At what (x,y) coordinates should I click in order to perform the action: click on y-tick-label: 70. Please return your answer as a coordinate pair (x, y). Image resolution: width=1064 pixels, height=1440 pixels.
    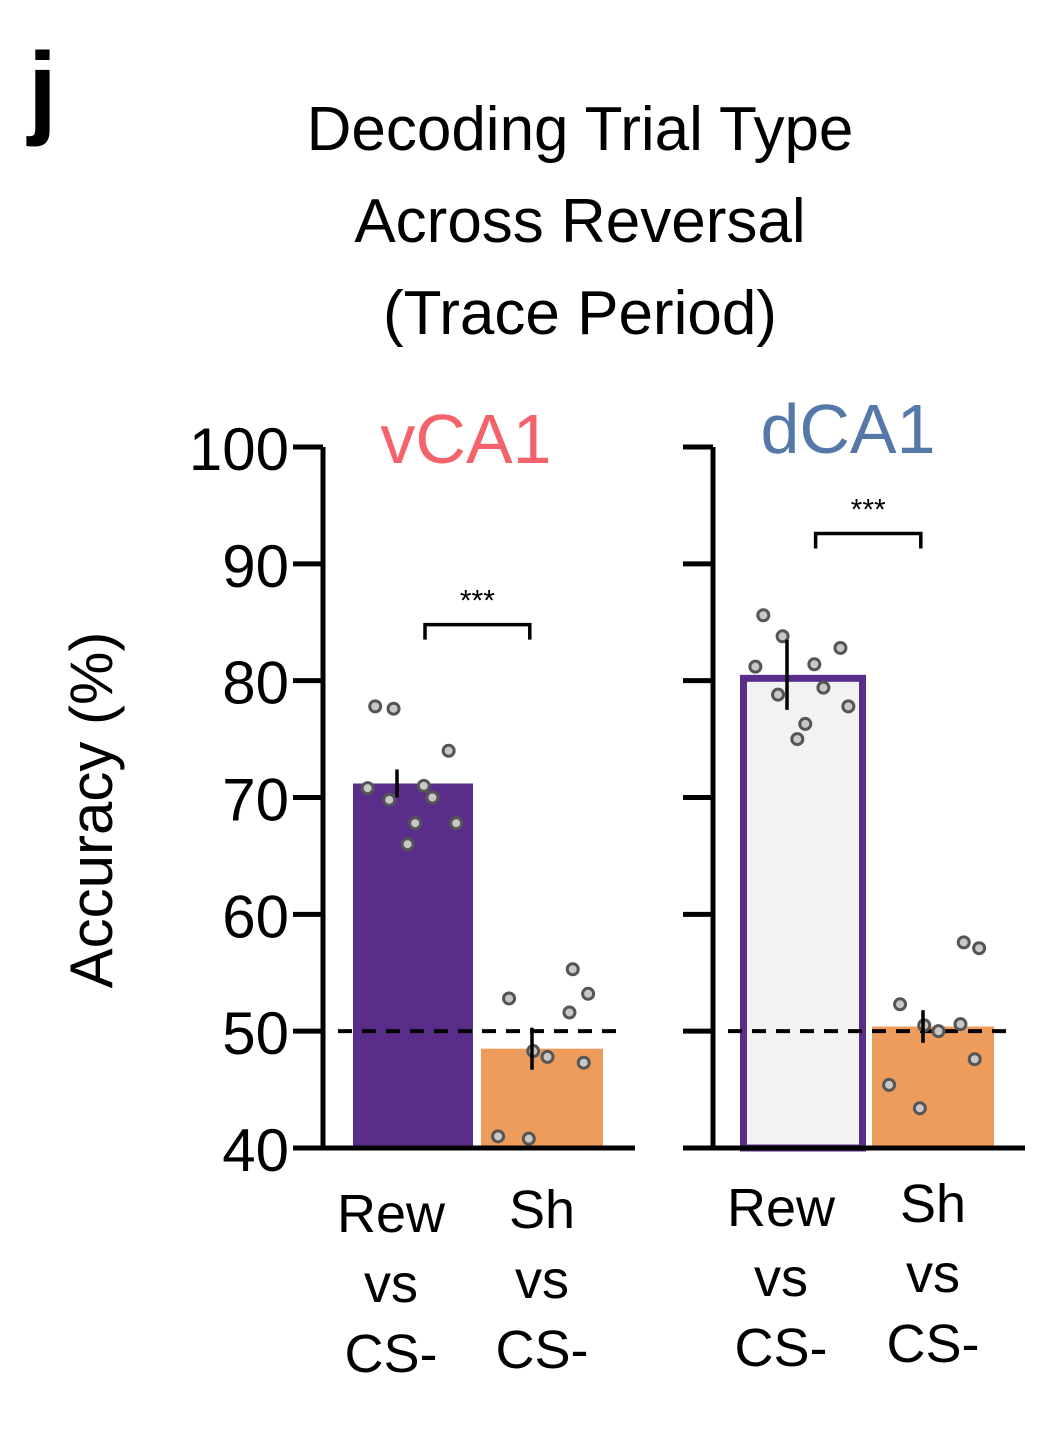
    Looking at the image, I should click on (255, 800).